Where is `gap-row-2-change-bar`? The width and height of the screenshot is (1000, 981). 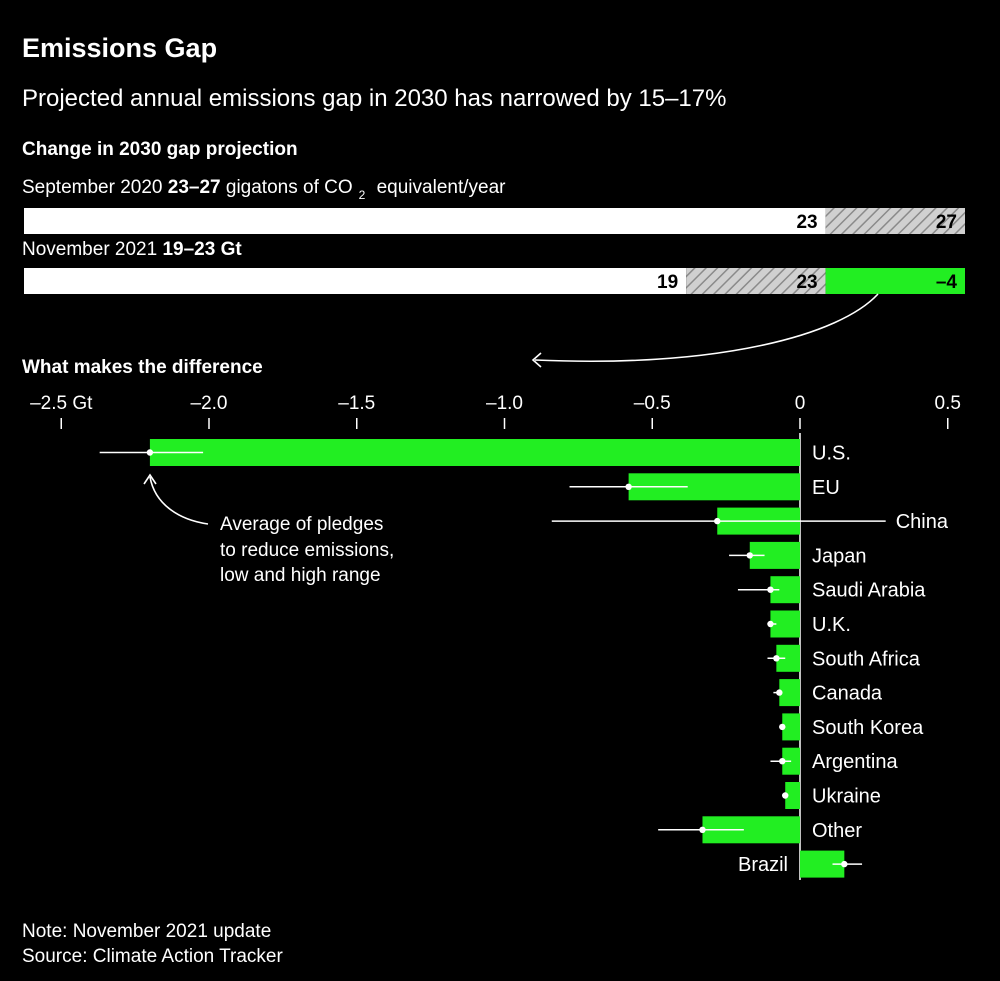
gap-row-2-change-bar is located at coordinates (895, 281).